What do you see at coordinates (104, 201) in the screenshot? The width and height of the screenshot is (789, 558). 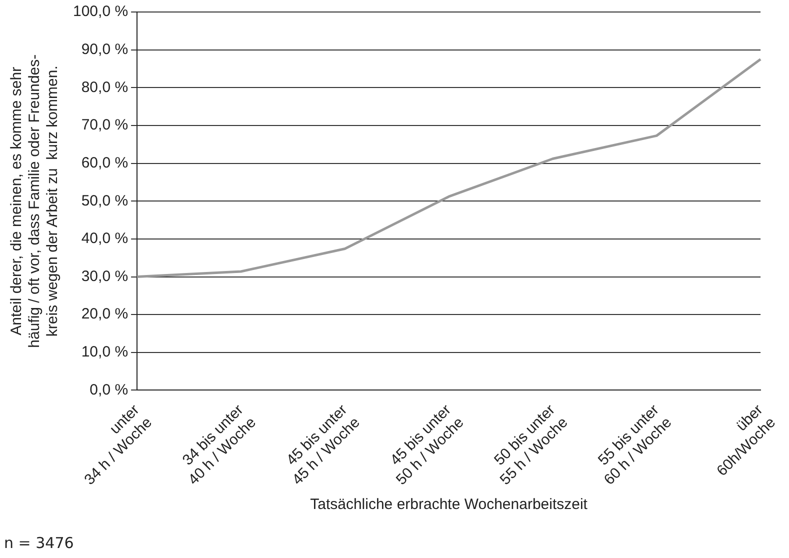 I see `y-tick-label: 50,0 %` at bounding box center [104, 201].